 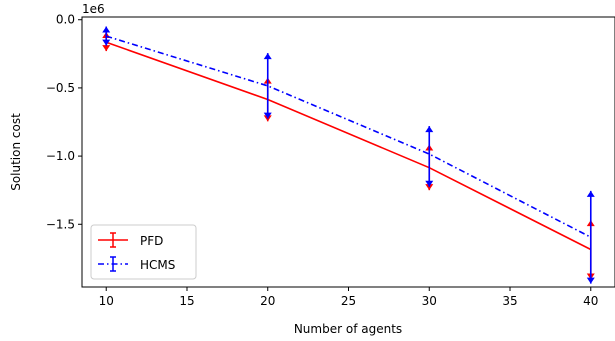 I want to click on y-tick-label: −1.5, so click(x=60, y=224).